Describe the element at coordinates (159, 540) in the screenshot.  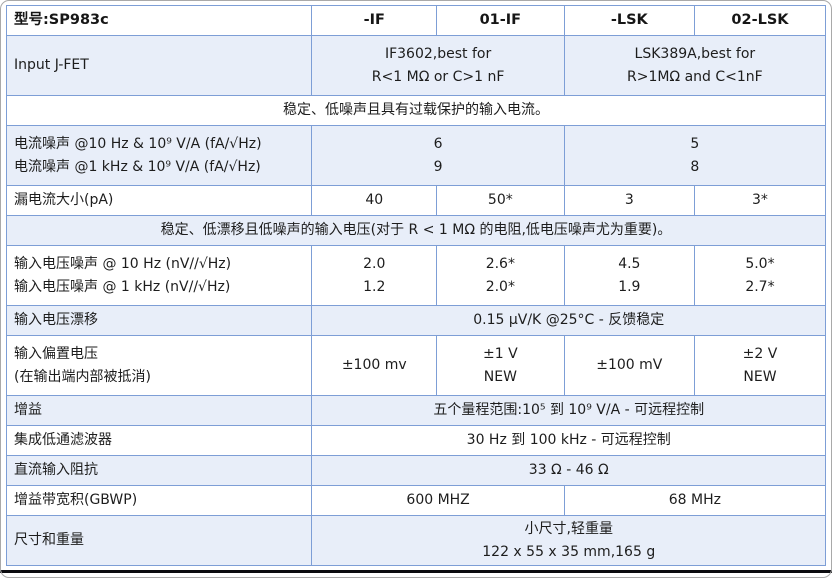
I see `row-label-size-weight: 尺寸和重量` at that location.